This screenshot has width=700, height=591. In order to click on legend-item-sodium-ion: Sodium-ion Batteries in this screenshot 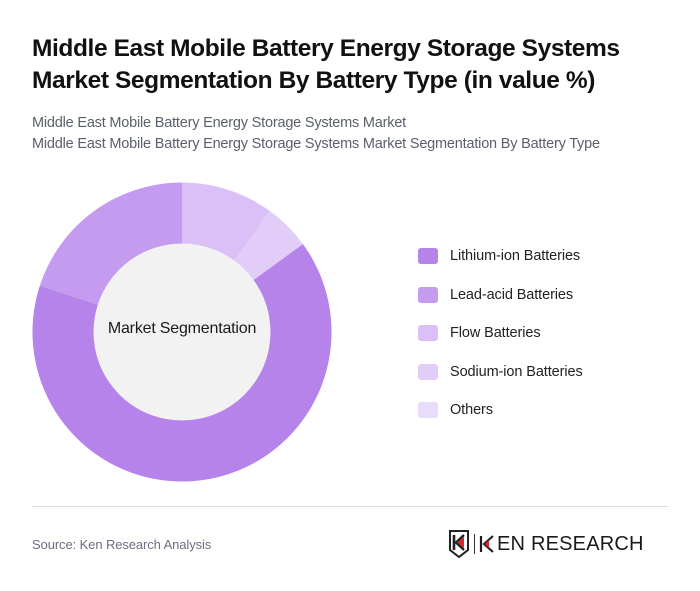, I will do `click(500, 372)`.